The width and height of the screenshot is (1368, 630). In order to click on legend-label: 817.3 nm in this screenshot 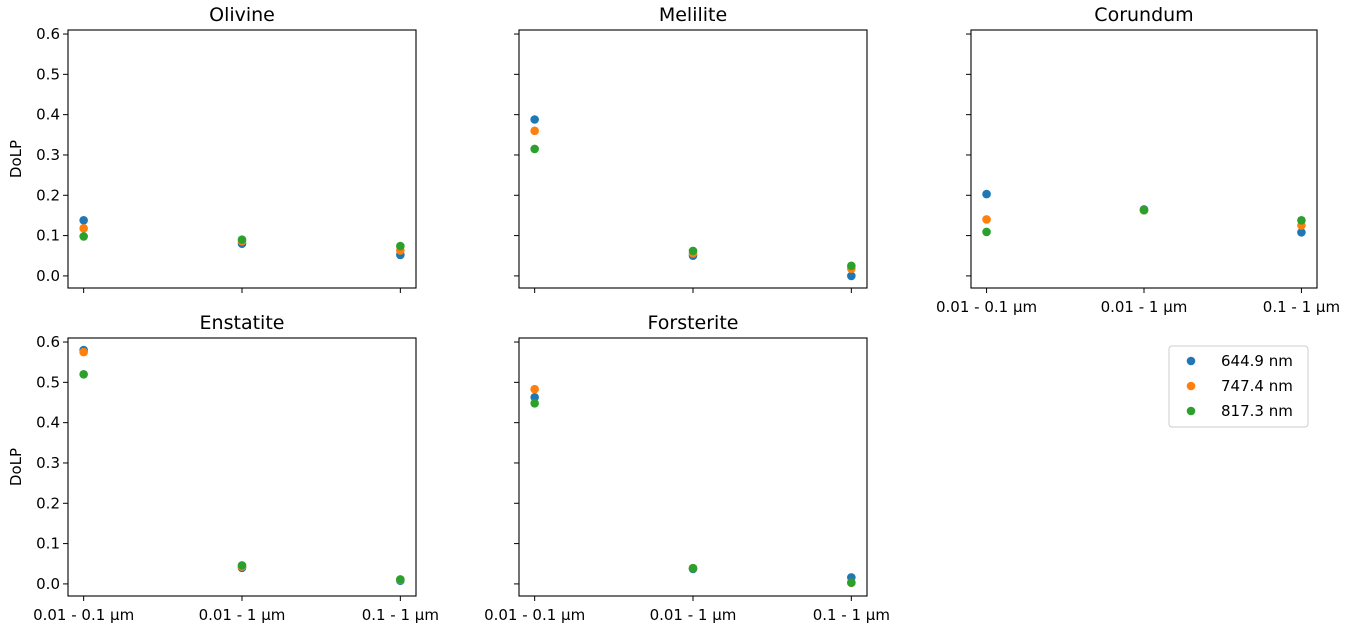, I will do `click(1257, 411)`.